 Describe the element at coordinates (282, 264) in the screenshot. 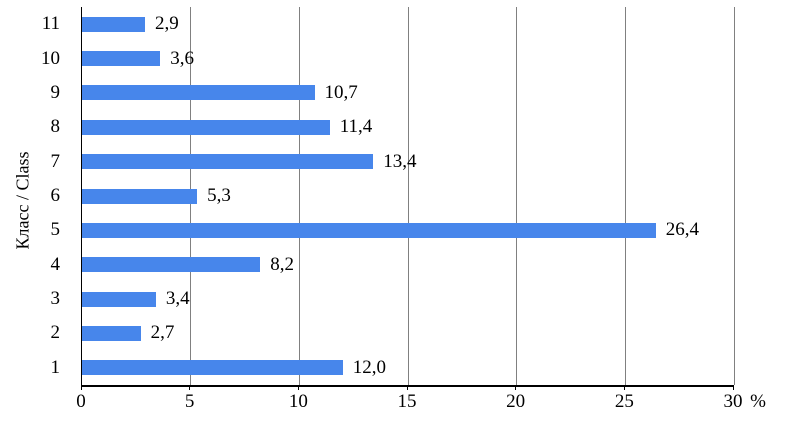

I see `bar-value-label: 8,2` at that location.